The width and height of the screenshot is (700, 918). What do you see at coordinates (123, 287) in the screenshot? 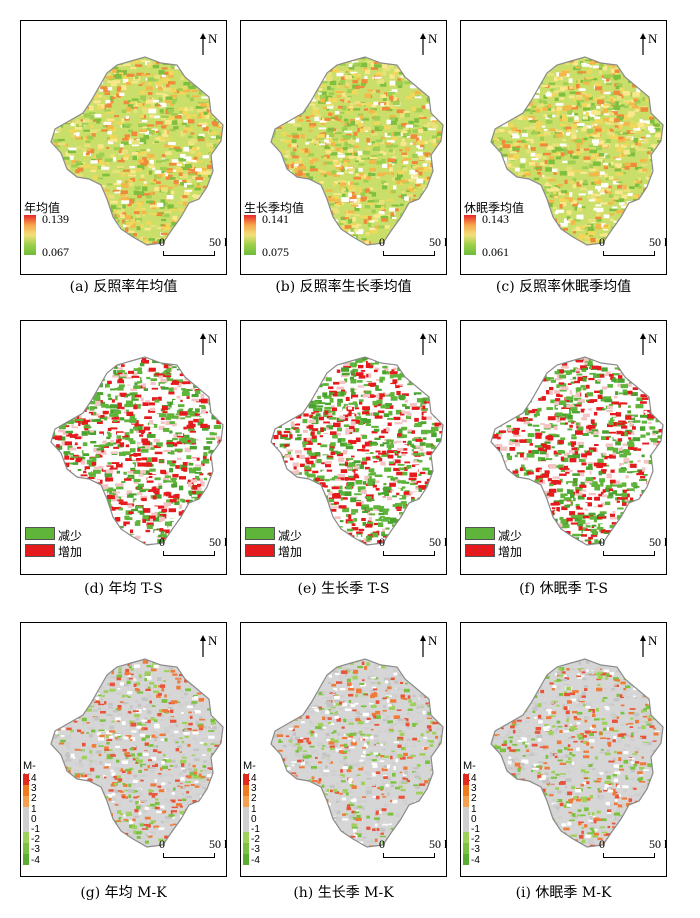
I see `panel-caption: (a) 反照率年均值` at bounding box center [123, 287].